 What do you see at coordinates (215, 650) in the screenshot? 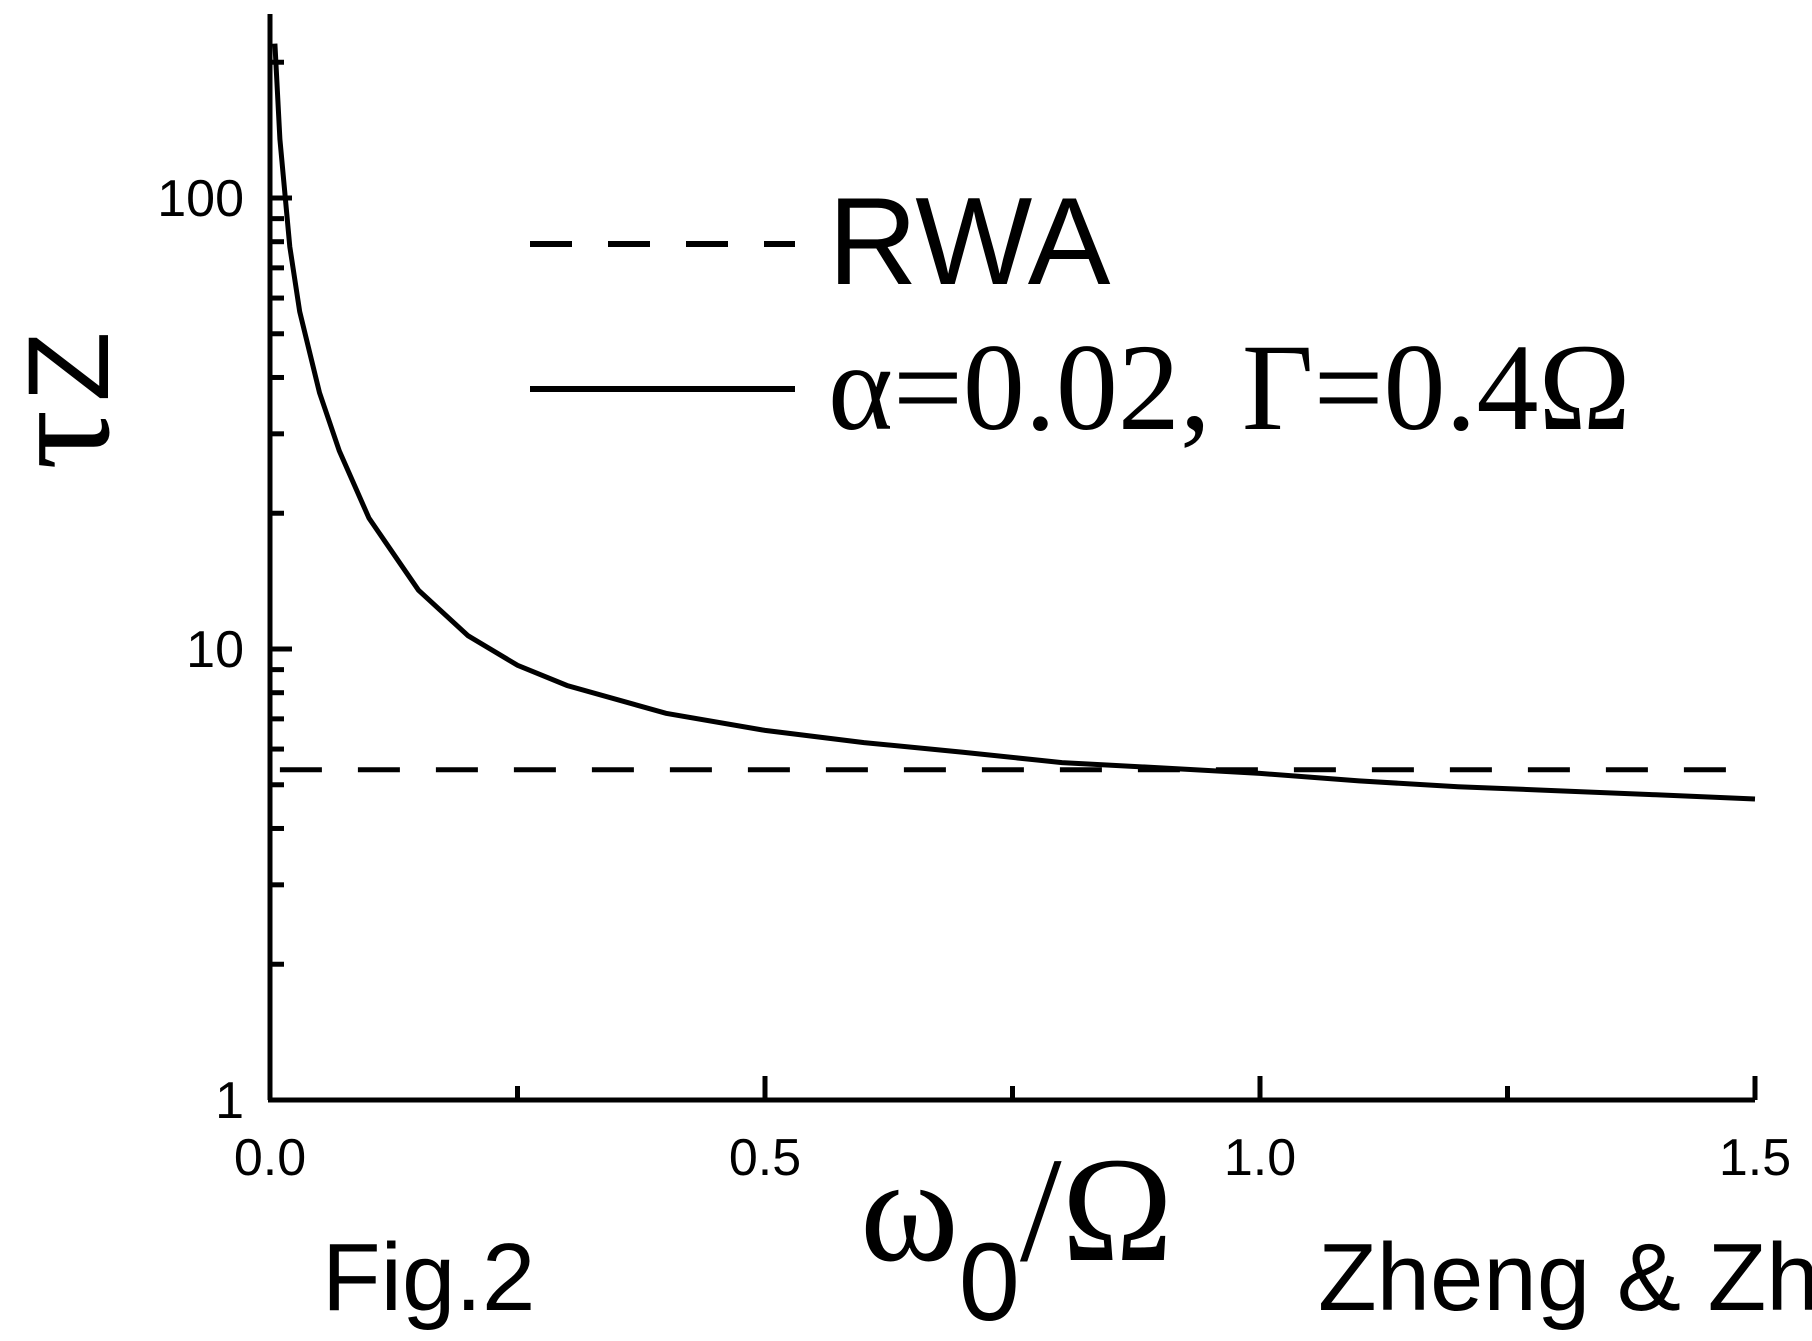
I see `y-tick-label: 10` at bounding box center [215, 650].